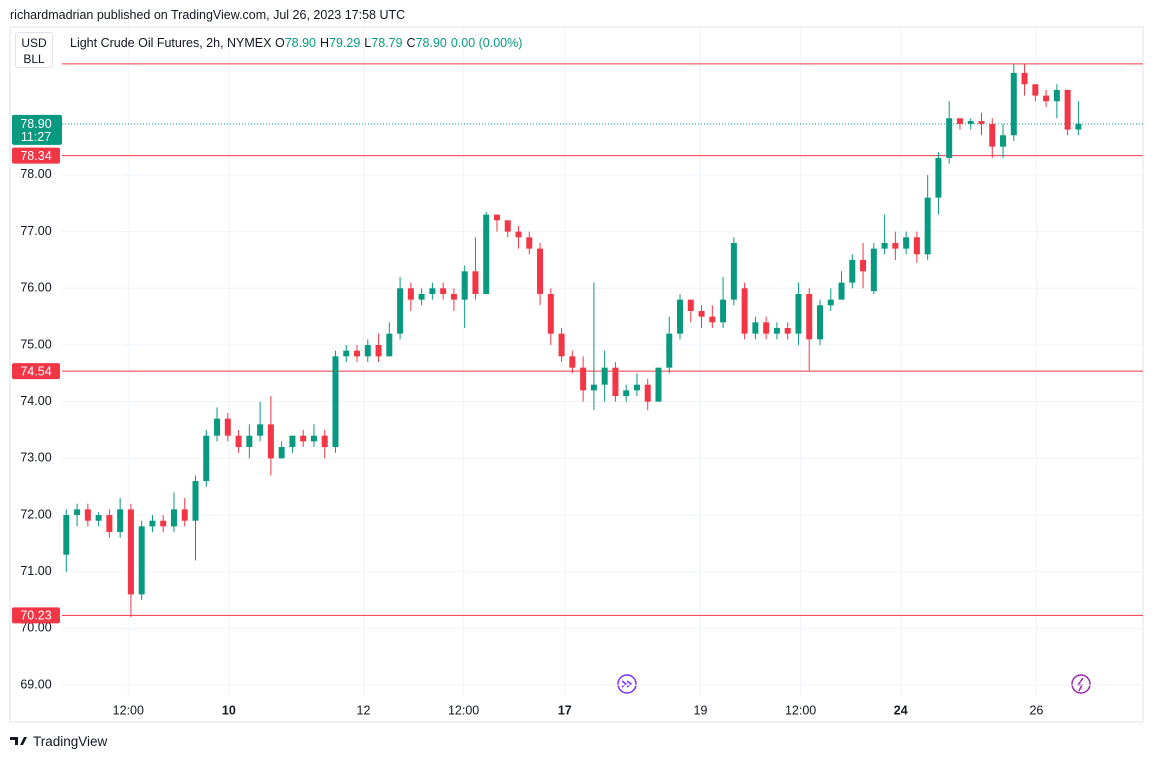 The image size is (1154, 759). Describe the element at coordinates (36, 137) in the screenshot. I see `countdown: 11:27` at that location.